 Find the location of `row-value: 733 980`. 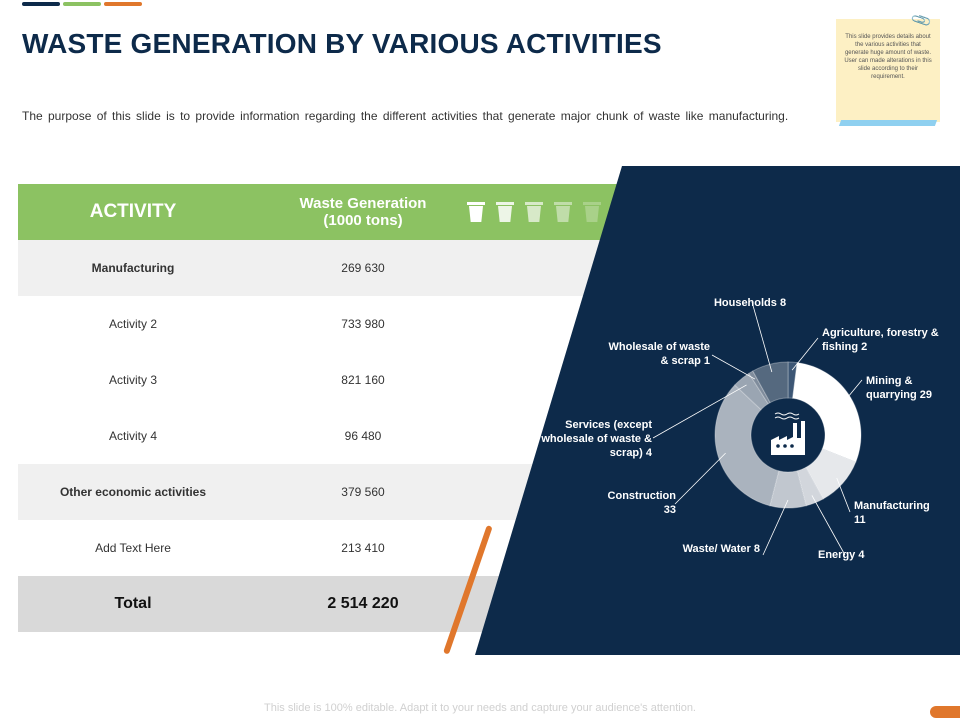

row-value: 733 980 is located at coordinates (363, 324).